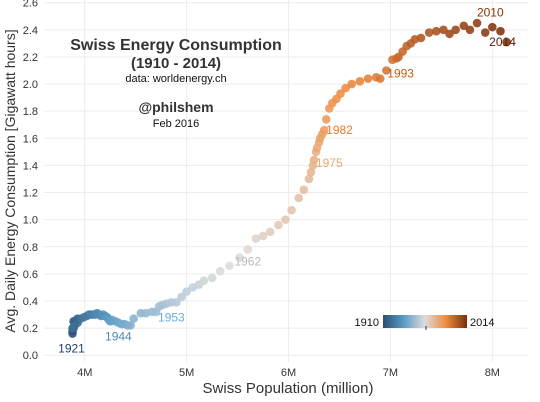 The width and height of the screenshot is (540, 402). Describe the element at coordinates (176, 63) in the screenshot. I see `chart-subtitle: (1910 - 2014)` at that location.